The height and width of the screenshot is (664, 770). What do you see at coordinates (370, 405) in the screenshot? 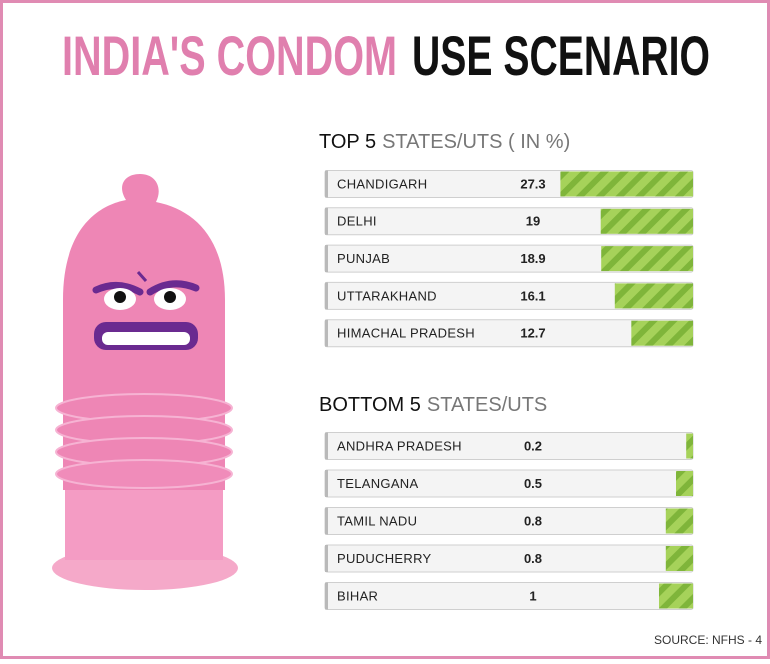
I see `section-title-bold: BOTTOM 5` at bounding box center [370, 405].